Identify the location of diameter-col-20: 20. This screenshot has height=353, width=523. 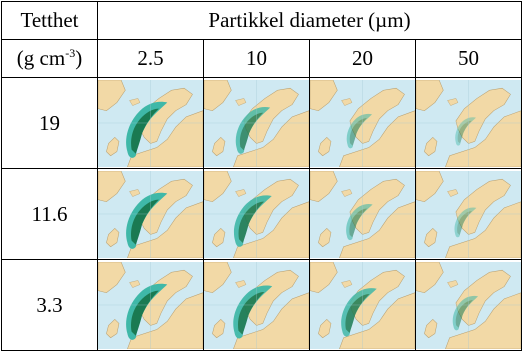
(362, 58).